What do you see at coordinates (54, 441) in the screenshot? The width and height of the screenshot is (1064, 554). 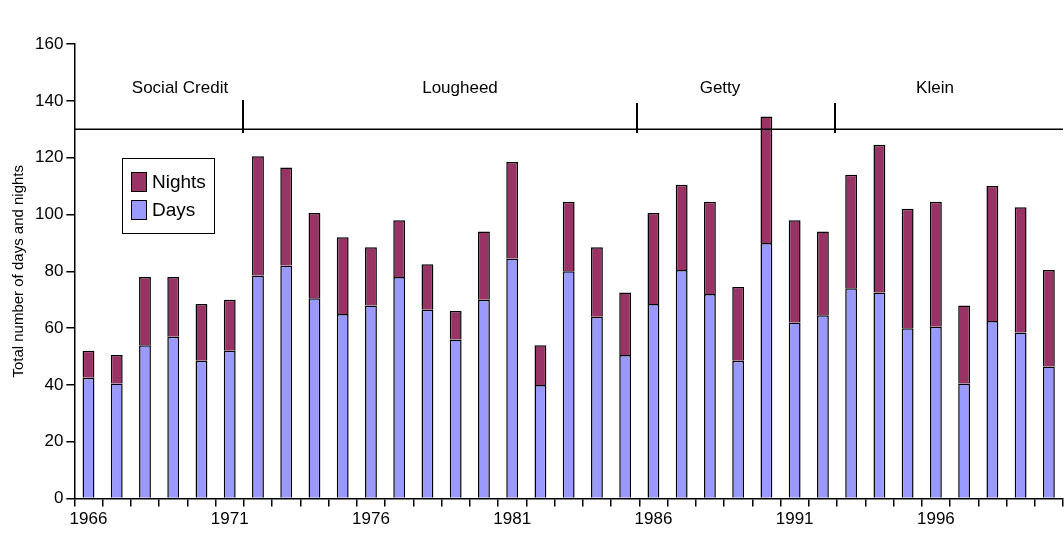 I see `y-tick-label: 20` at bounding box center [54, 441].